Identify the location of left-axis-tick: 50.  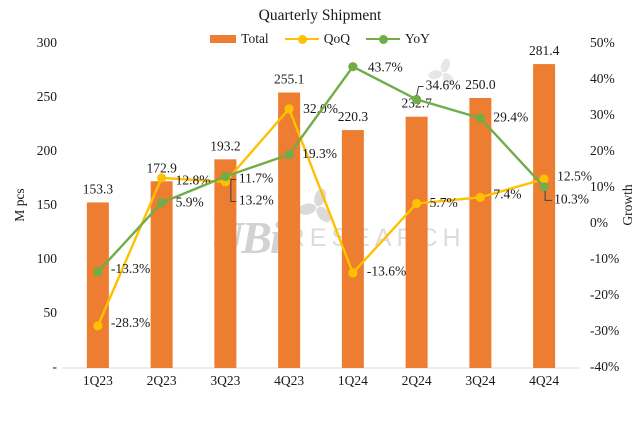
(51, 312).